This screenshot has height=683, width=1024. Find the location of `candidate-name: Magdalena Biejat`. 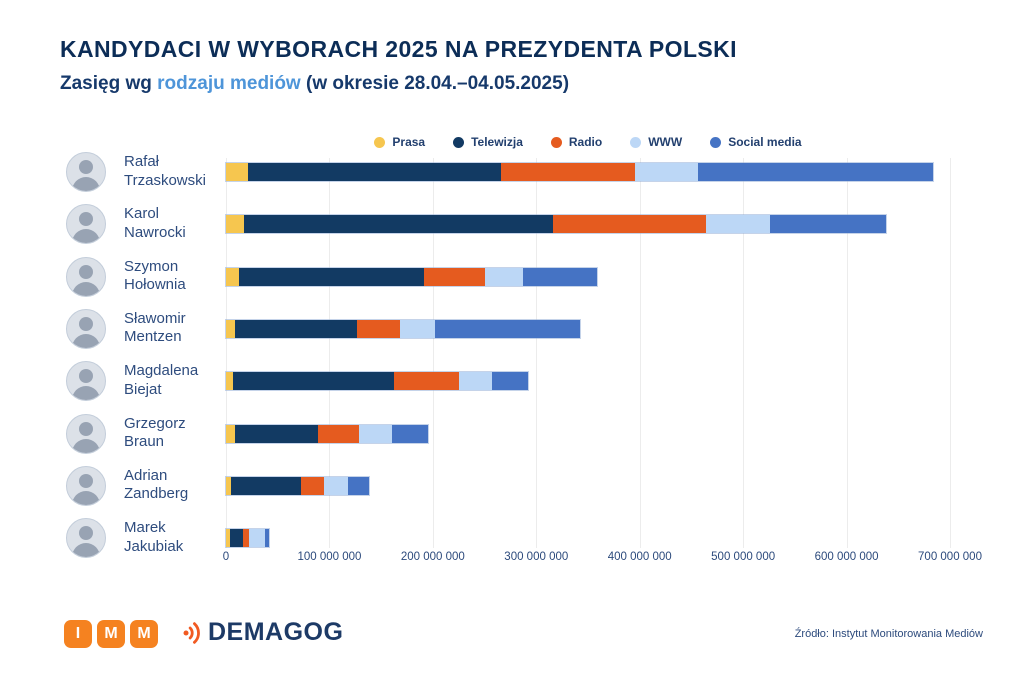

candidate-name: Magdalena Biejat is located at coordinates (174, 380).